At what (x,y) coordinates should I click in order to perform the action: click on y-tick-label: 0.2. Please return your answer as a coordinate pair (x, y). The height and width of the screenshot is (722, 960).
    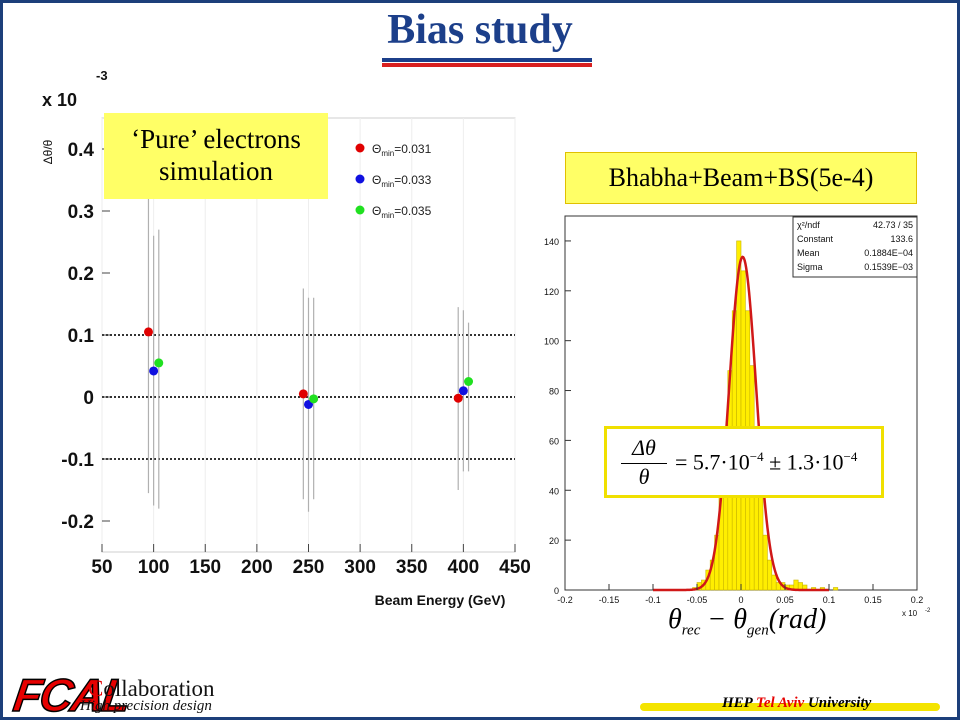
    Looking at the image, I should click on (81, 274).